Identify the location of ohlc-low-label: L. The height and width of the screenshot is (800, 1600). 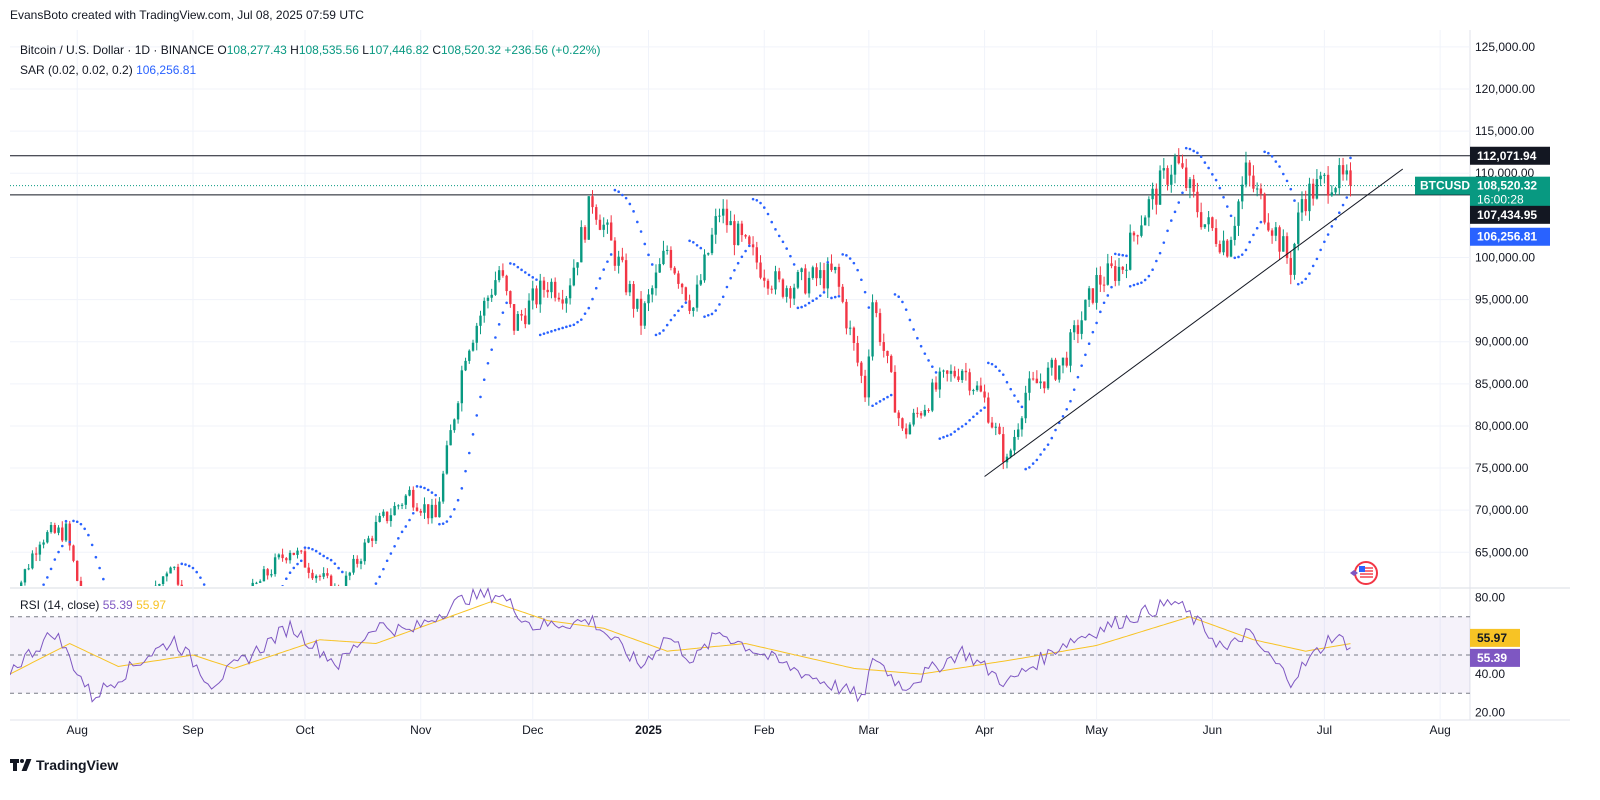
(365, 50).